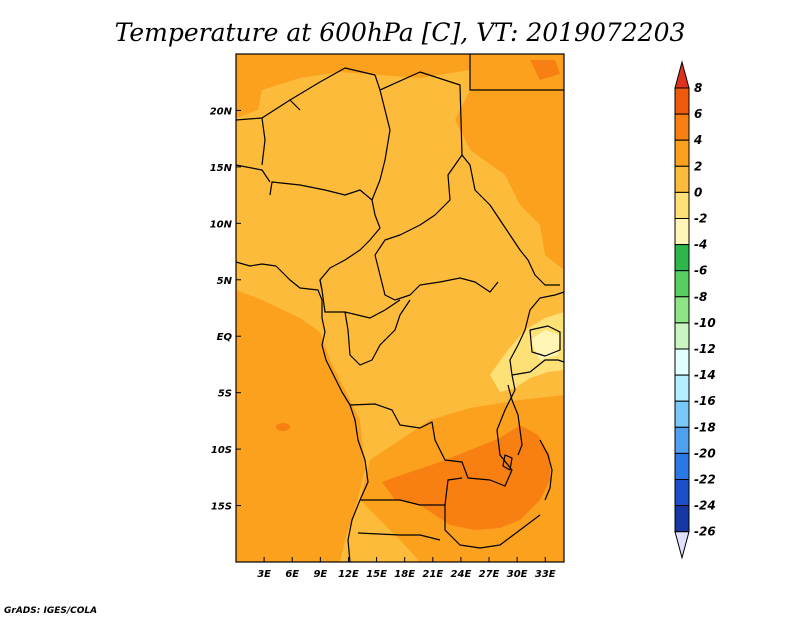 This screenshot has width=800, height=618. What do you see at coordinates (264, 574) in the screenshot?
I see `lon-tick-label: 3E` at bounding box center [264, 574].